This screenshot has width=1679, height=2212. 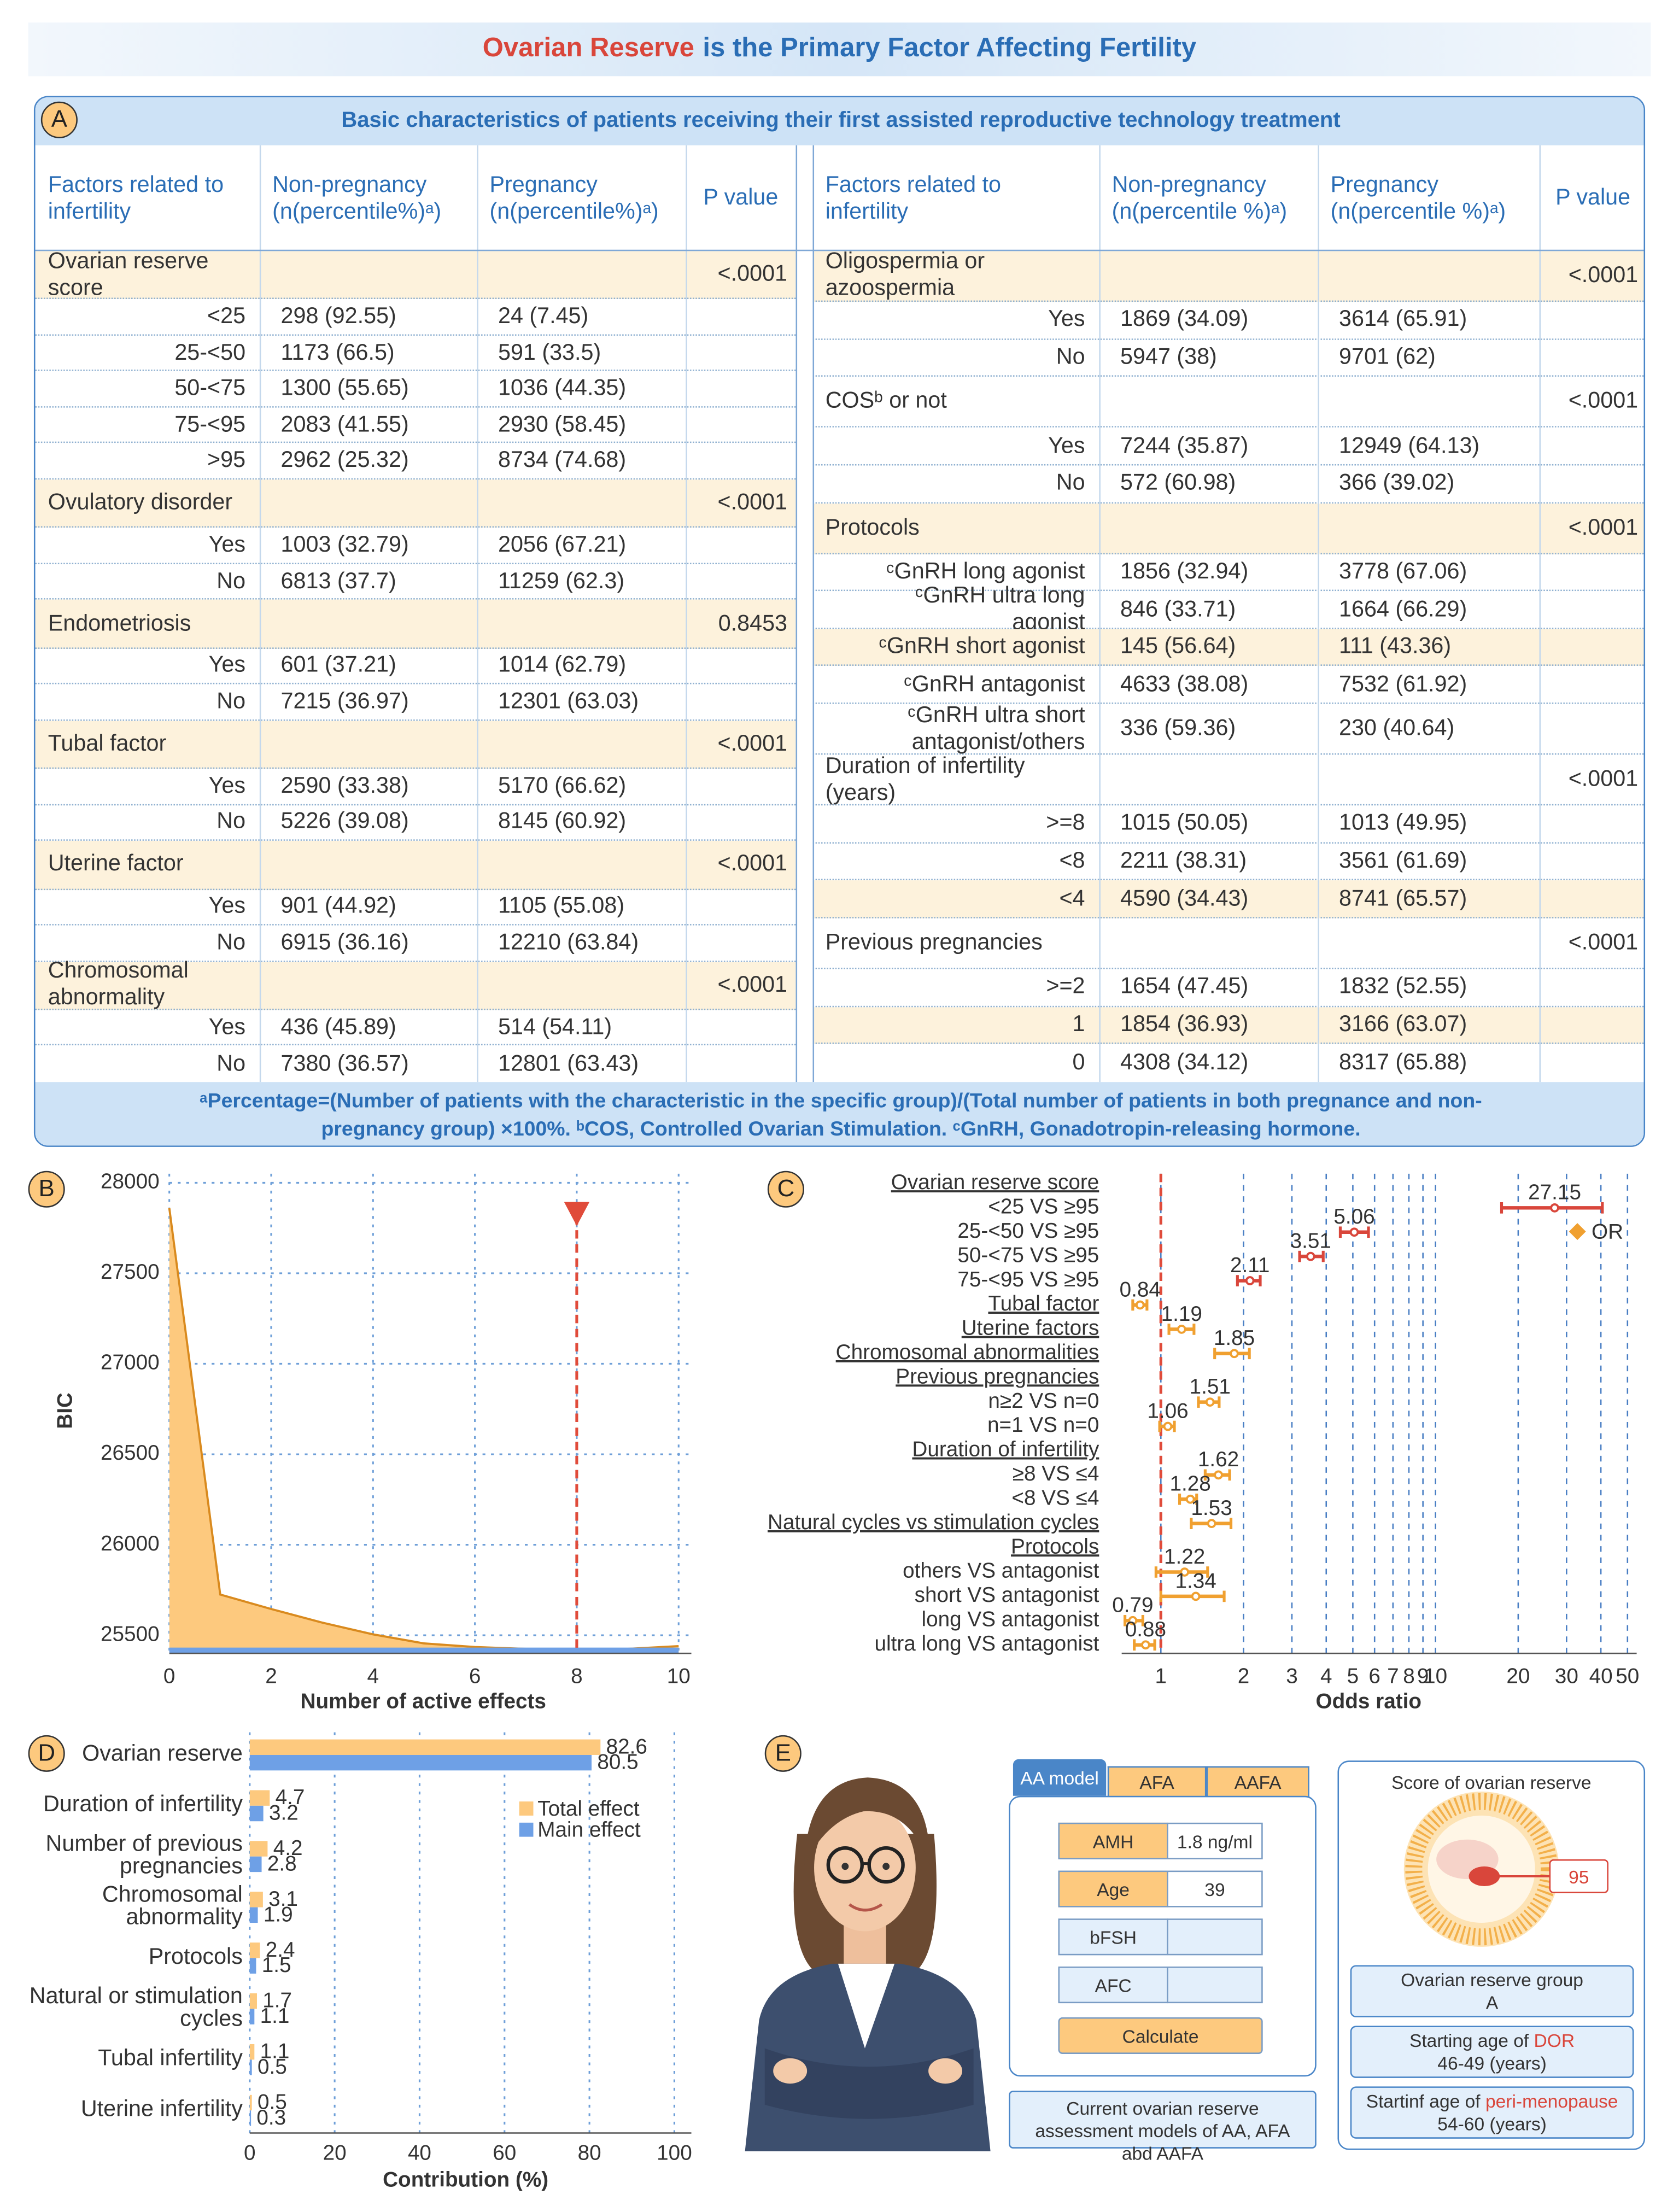 I want to click on table-row: ᶜGnRH antagonist 4633 (38.08) 7532 (61.92), so click(x=1228, y=685).